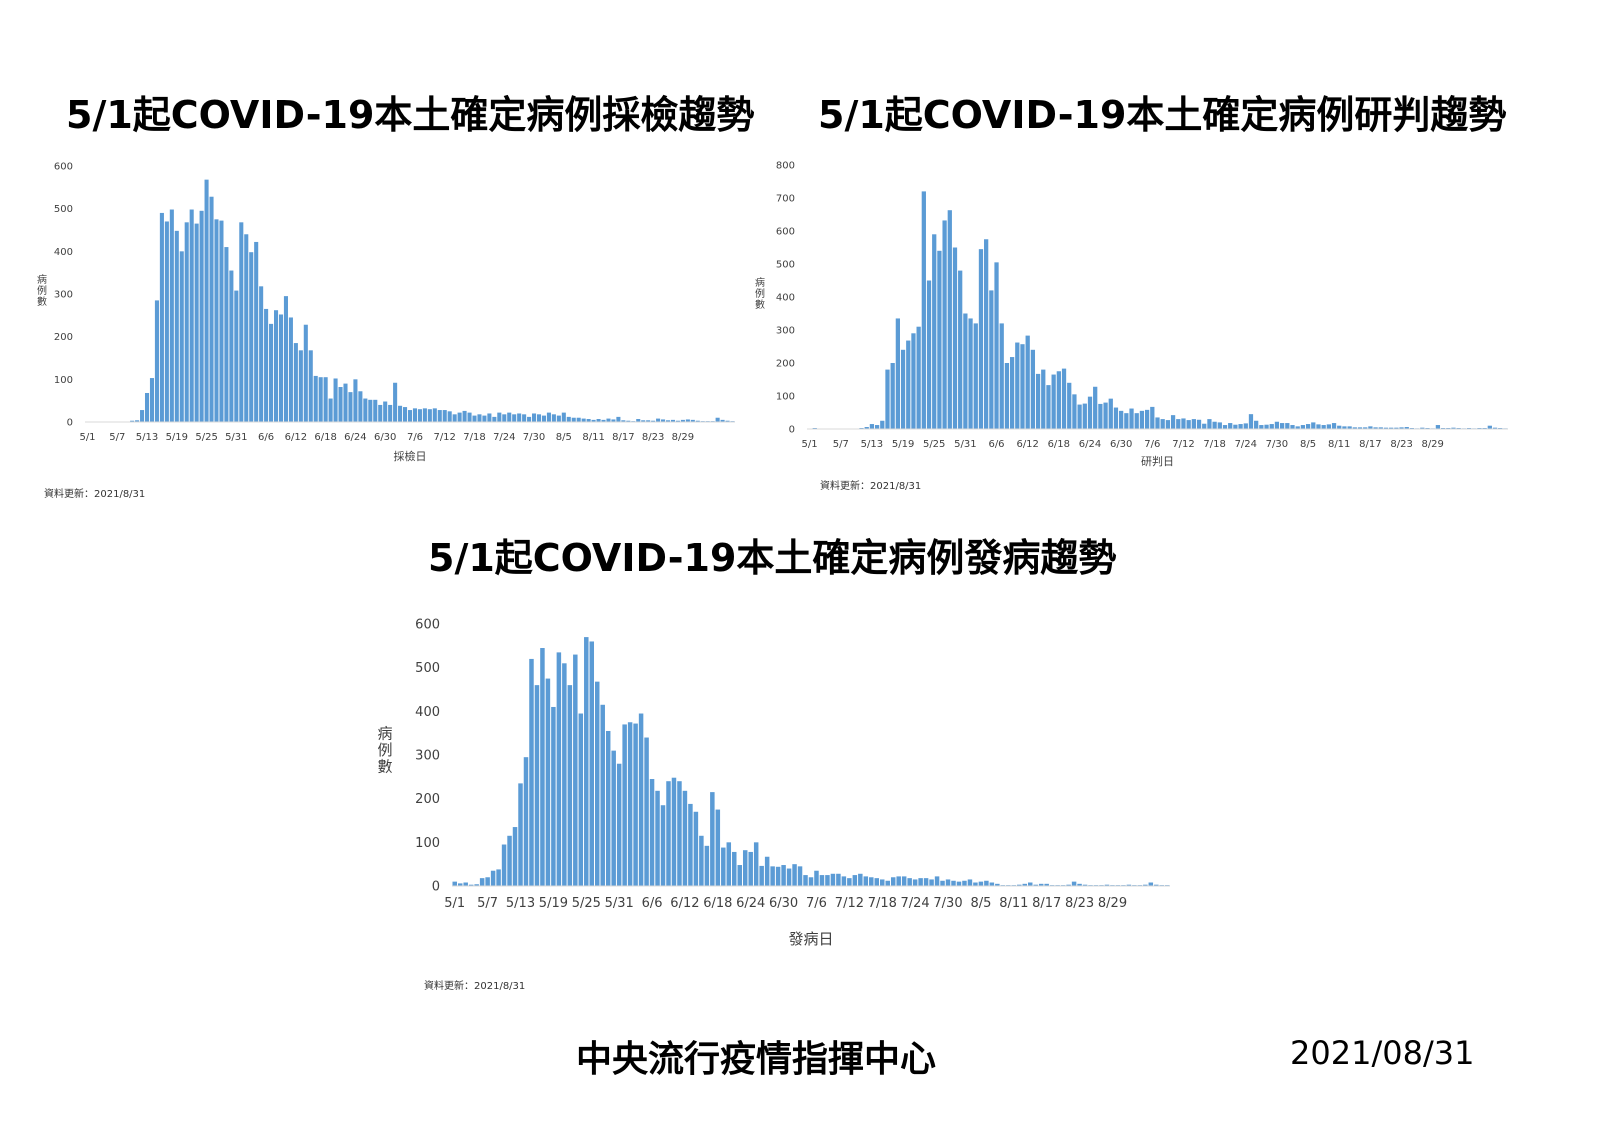 The height and width of the screenshot is (1132, 1600). Describe the element at coordinates (487, 903) in the screenshot. I see `x-tick-label: 5/7` at that location.